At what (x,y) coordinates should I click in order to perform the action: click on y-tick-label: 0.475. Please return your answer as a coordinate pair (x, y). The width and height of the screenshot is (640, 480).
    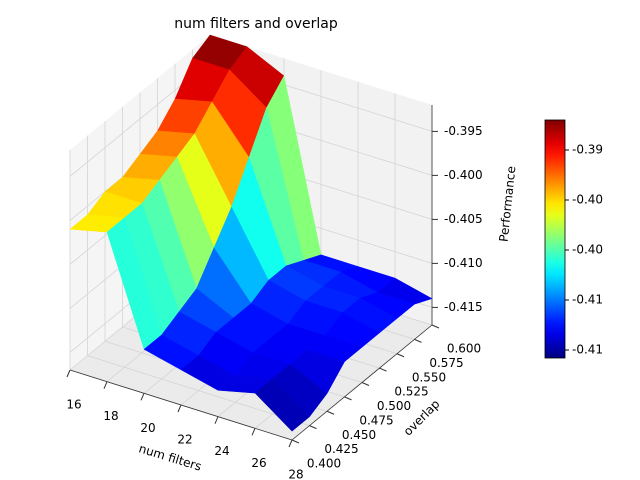
    Looking at the image, I should click on (376, 420).